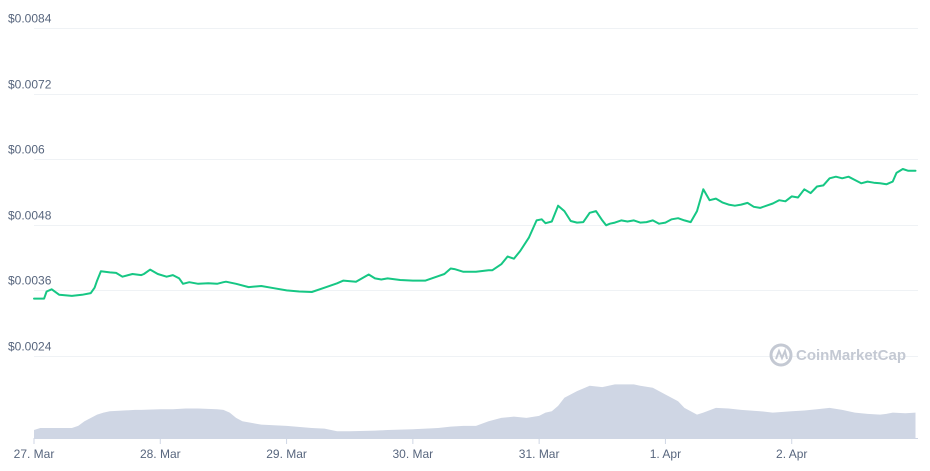 This screenshot has height=471, width=930. What do you see at coordinates (30, 347) in the screenshot?
I see `y-tick-label: $0.0024` at bounding box center [30, 347].